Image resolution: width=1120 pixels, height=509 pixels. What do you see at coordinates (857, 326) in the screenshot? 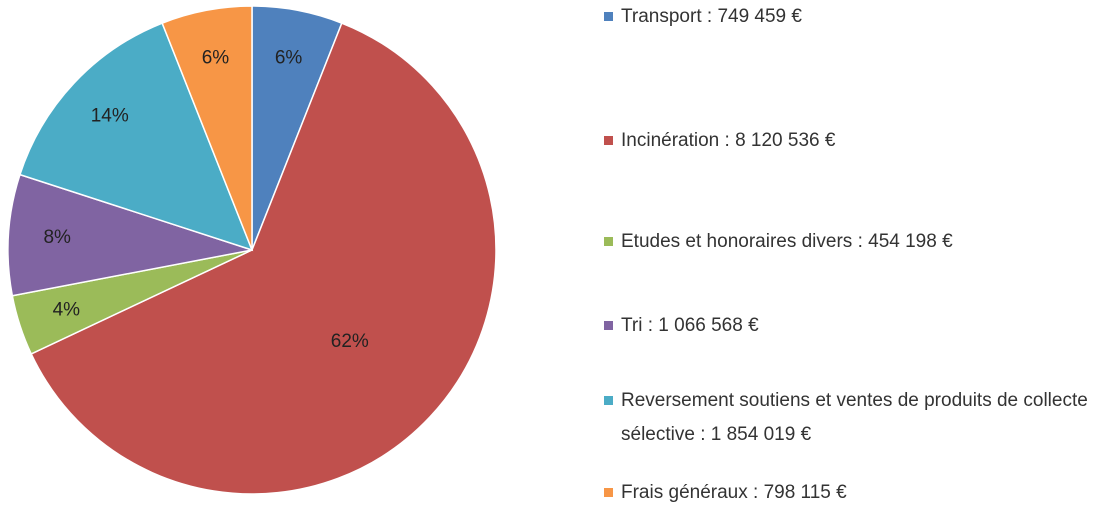
I see `legend-item: Tri : 1 066 568 €` at bounding box center [857, 326].